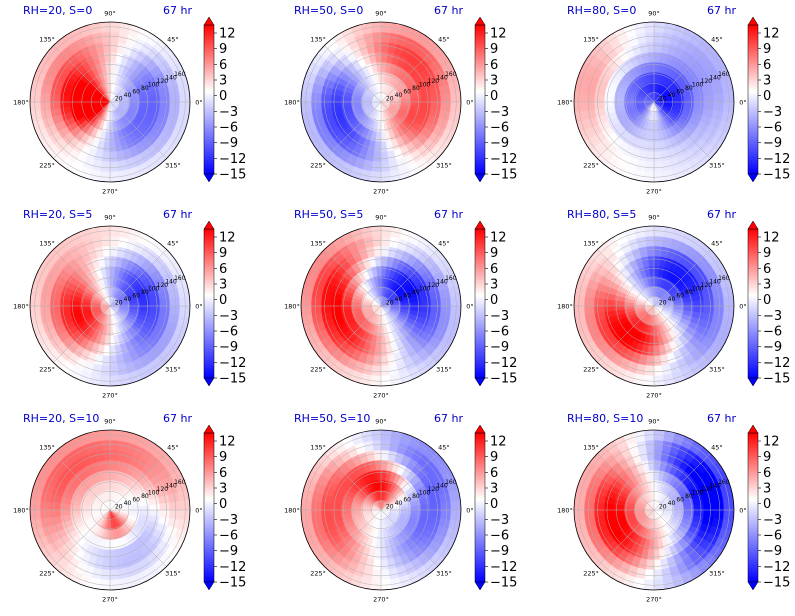  What do you see at coordinates (318, 165) in the screenshot?
I see `angle-tick-label: 225°` at bounding box center [318, 165].